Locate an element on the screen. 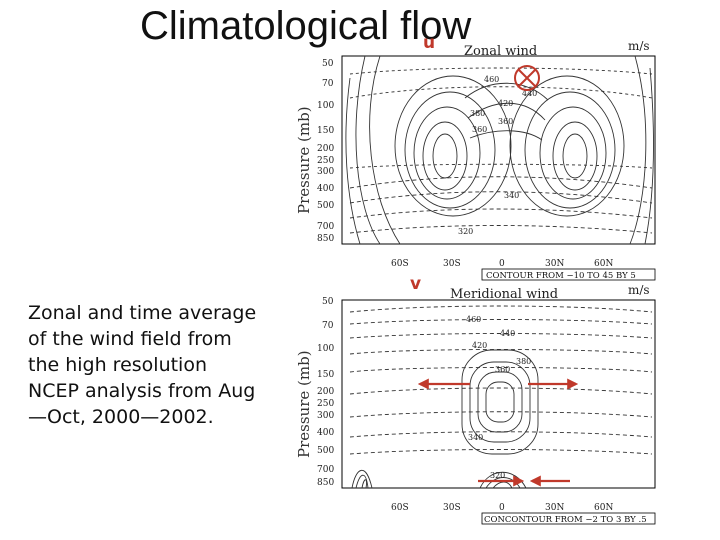 This screenshot has height=540, width=720. contour-value-labels: 460 440 420 380 360 340 320 is located at coordinates (498, 397).